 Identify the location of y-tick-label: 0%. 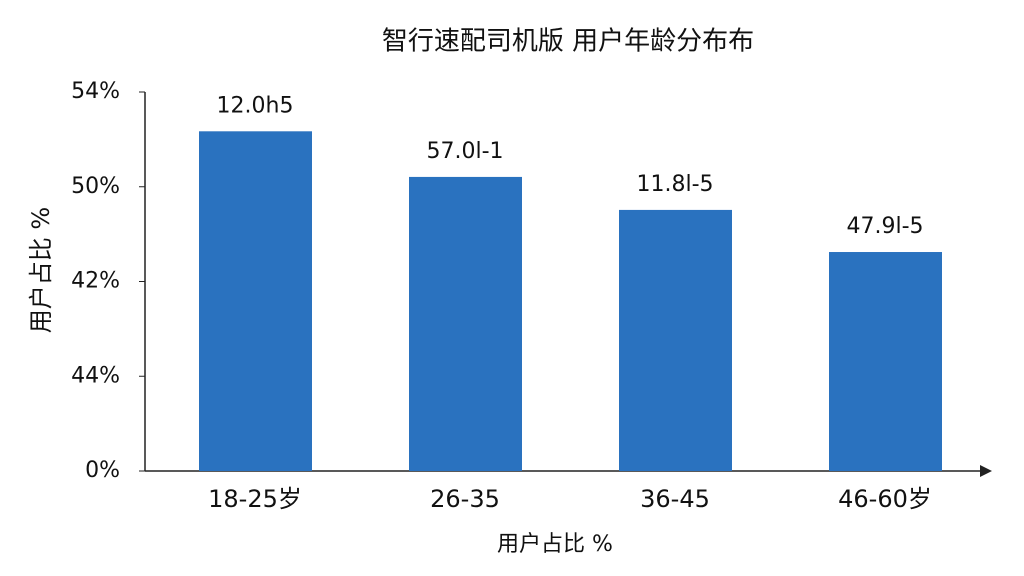
(102, 470).